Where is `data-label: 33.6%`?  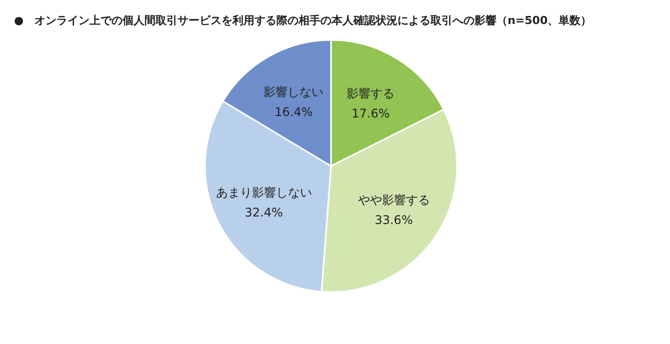 data-label: 33.6% is located at coordinates (393, 220).